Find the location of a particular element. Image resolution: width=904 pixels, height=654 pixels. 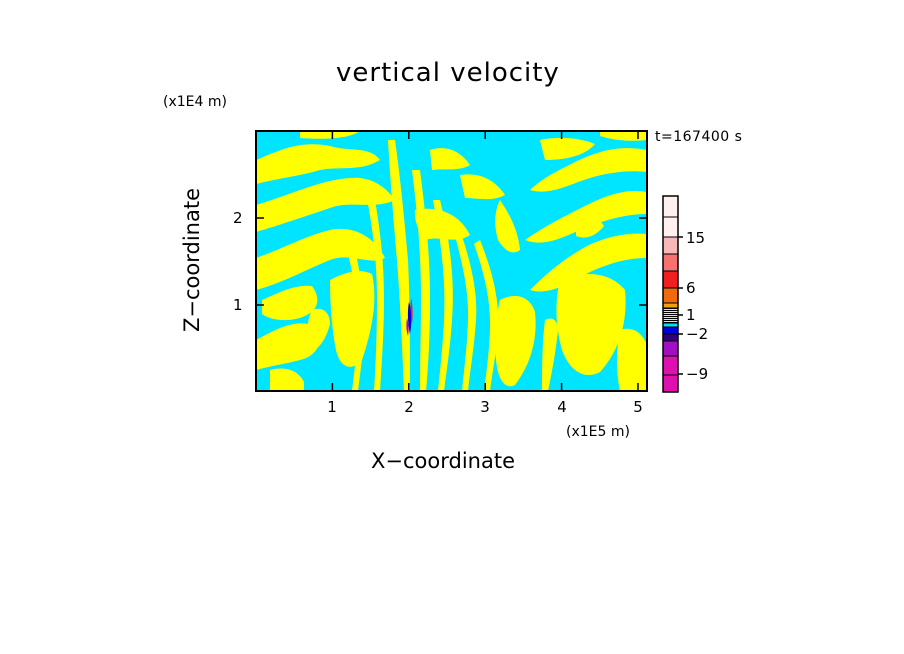

intense-core-blue is located at coordinates (409, 318).